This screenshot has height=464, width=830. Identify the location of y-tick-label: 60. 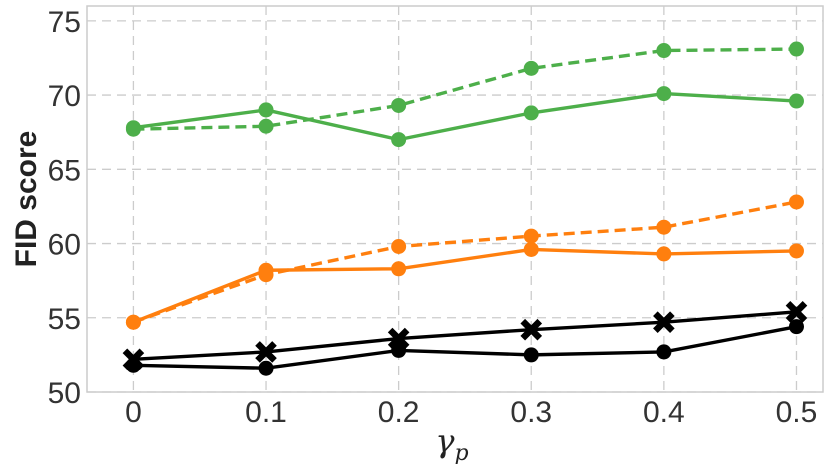
(64, 245).